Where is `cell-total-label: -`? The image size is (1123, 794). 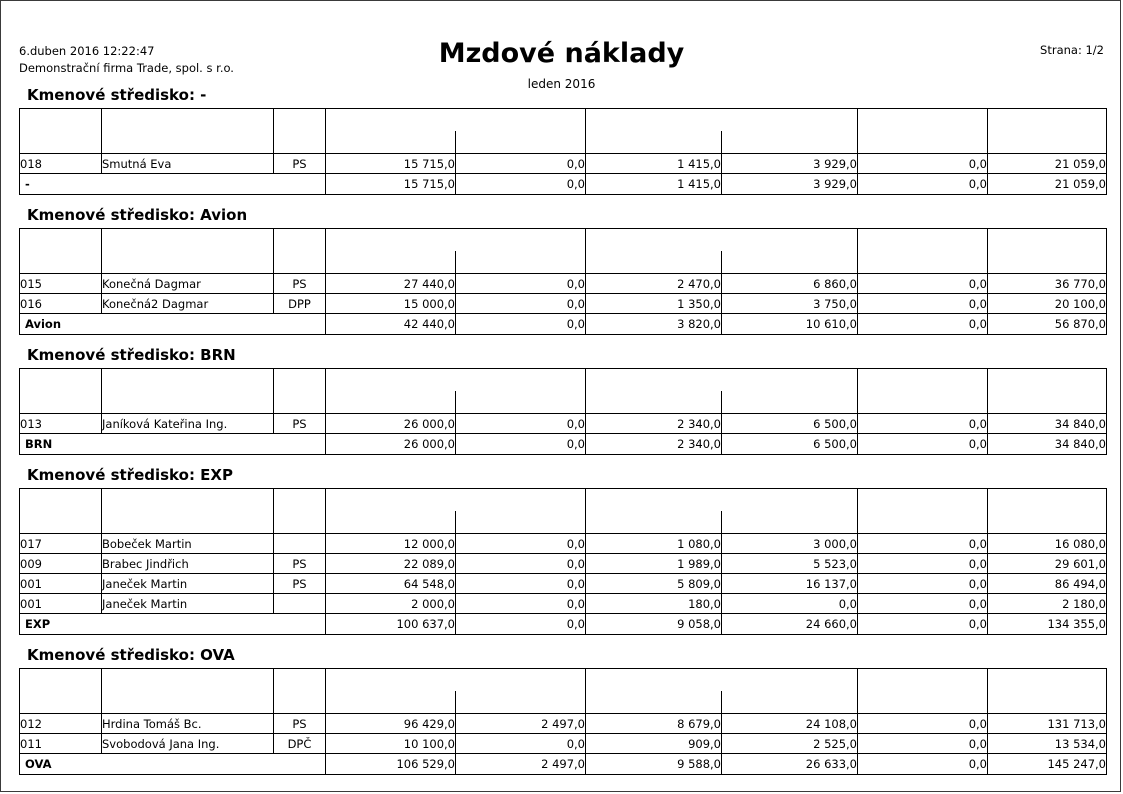 cell-total-label: - is located at coordinates (172, 184).